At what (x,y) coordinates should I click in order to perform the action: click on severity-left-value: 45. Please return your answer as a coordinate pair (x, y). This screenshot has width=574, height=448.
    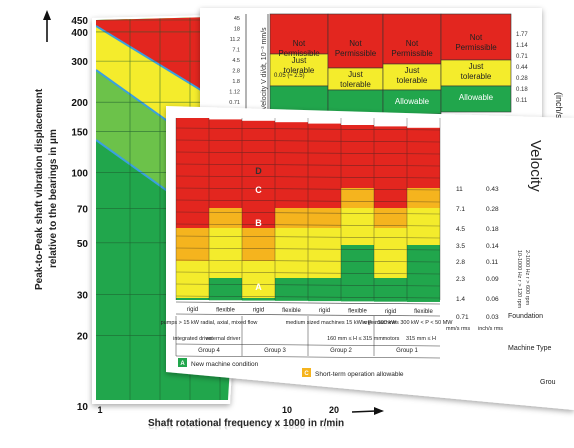
    Looking at the image, I should click on (237, 19).